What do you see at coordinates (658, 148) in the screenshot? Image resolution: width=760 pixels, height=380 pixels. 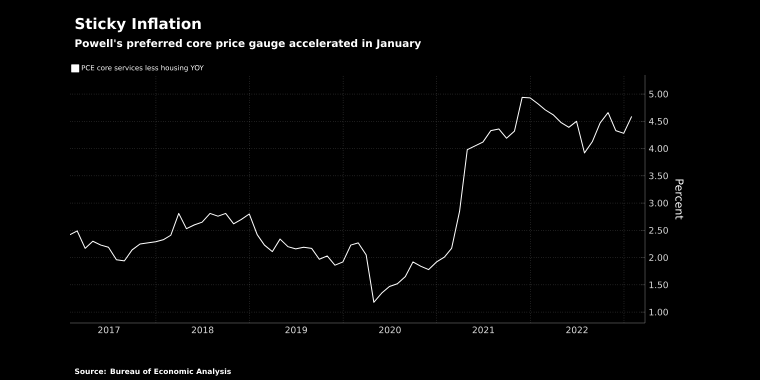 I see `y-tick-label: 4.00` at bounding box center [658, 148].